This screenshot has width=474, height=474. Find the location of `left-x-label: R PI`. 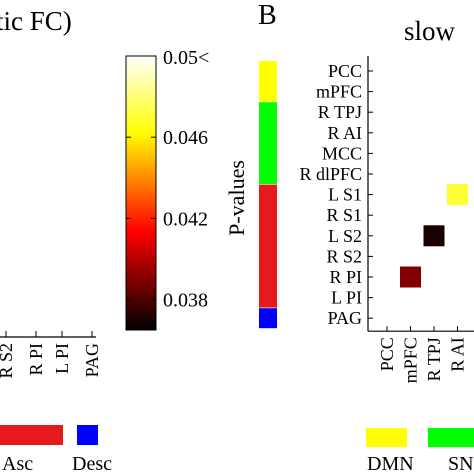

left-x-label: R PI is located at coordinates (36, 359).